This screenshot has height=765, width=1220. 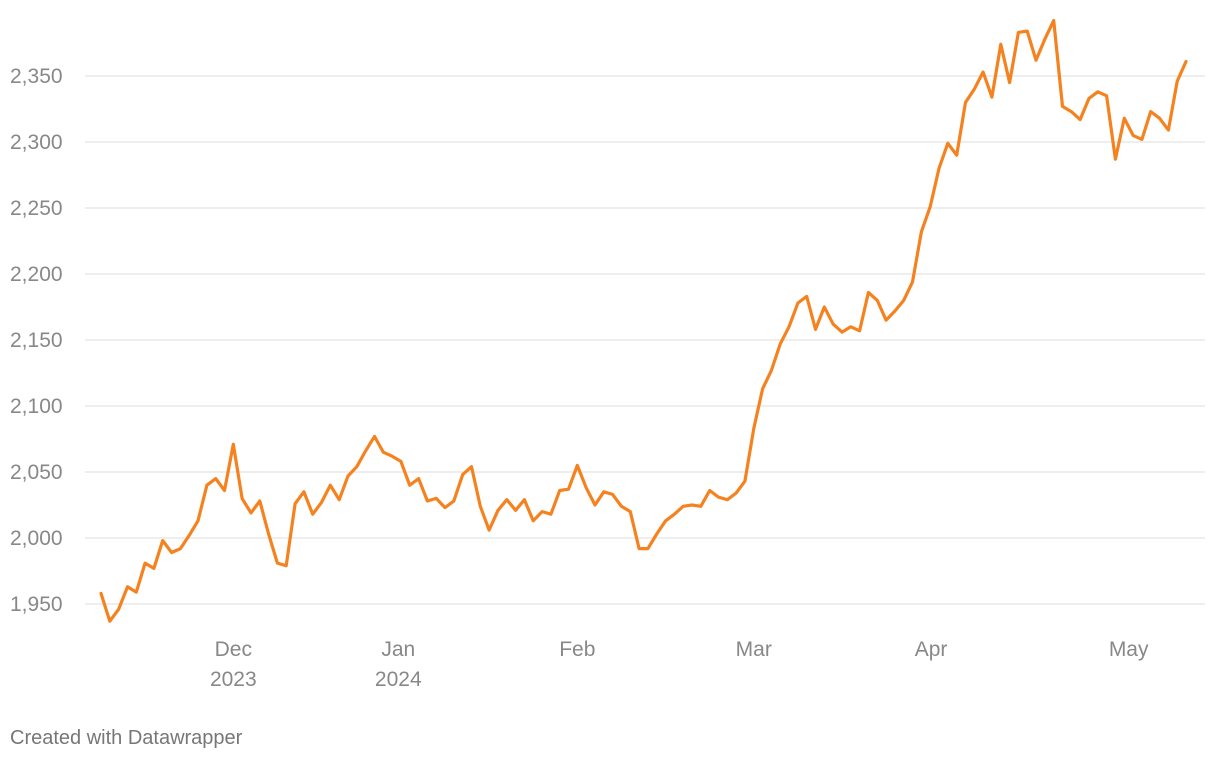 What do you see at coordinates (398, 664) in the screenshot?
I see `x-tick-label: Jan 2024` at bounding box center [398, 664].